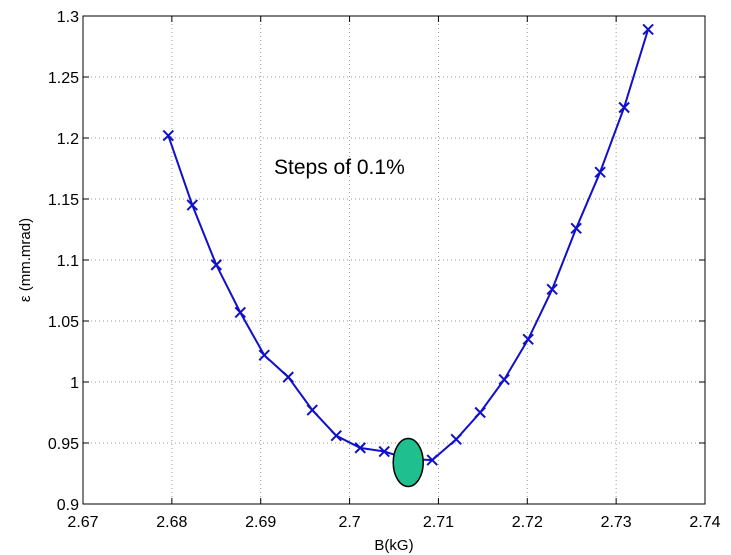 The image size is (731, 555). What do you see at coordinates (68, 17) in the screenshot?
I see `y-tick-label: 1.3` at bounding box center [68, 17].